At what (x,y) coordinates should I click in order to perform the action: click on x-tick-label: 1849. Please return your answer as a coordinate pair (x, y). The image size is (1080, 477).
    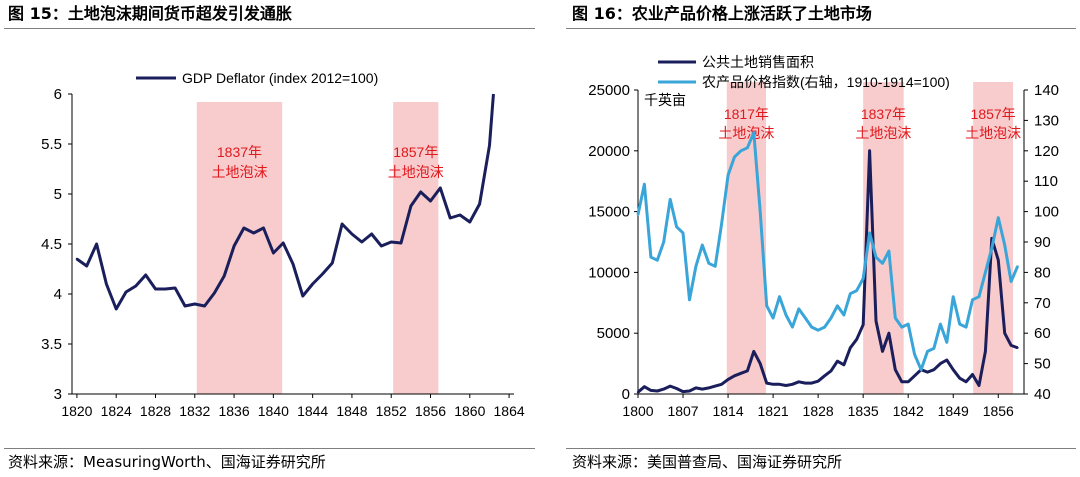
    Looking at the image, I should click on (953, 411).